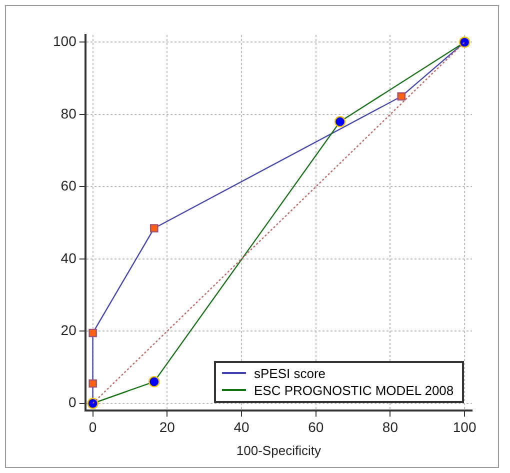 This screenshot has height=473, width=510. What do you see at coordinates (68, 113) in the screenshot?
I see `y-tick-label: 80` at bounding box center [68, 113].